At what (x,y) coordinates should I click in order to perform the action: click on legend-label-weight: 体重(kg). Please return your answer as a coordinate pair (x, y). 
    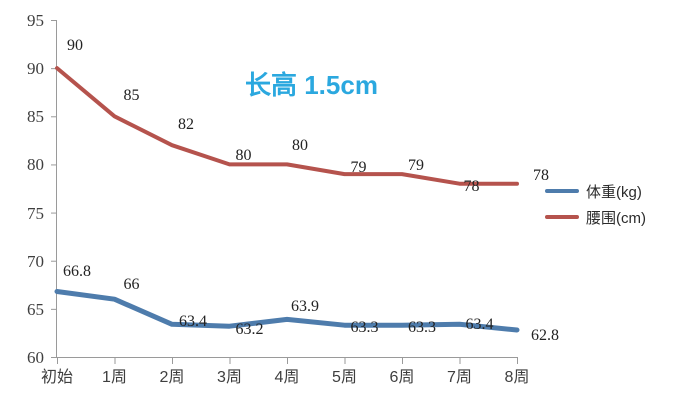
    Looking at the image, I should click on (614, 192).